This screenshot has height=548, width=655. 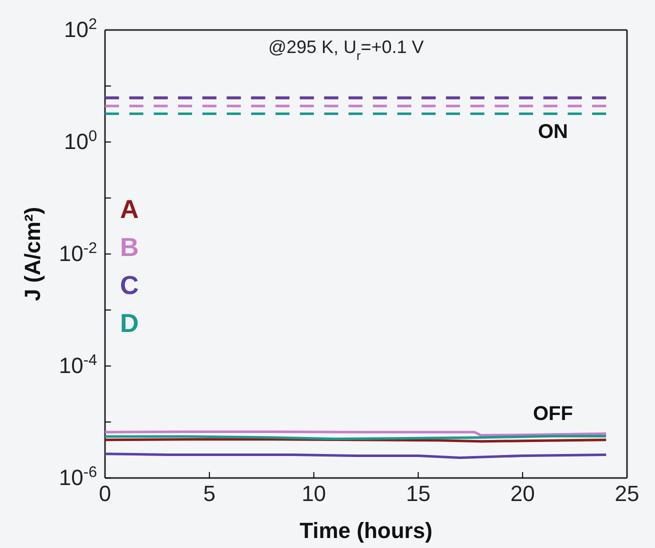 What do you see at coordinates (105, 493) in the screenshot?
I see `x-tick-label: 0` at bounding box center [105, 493].